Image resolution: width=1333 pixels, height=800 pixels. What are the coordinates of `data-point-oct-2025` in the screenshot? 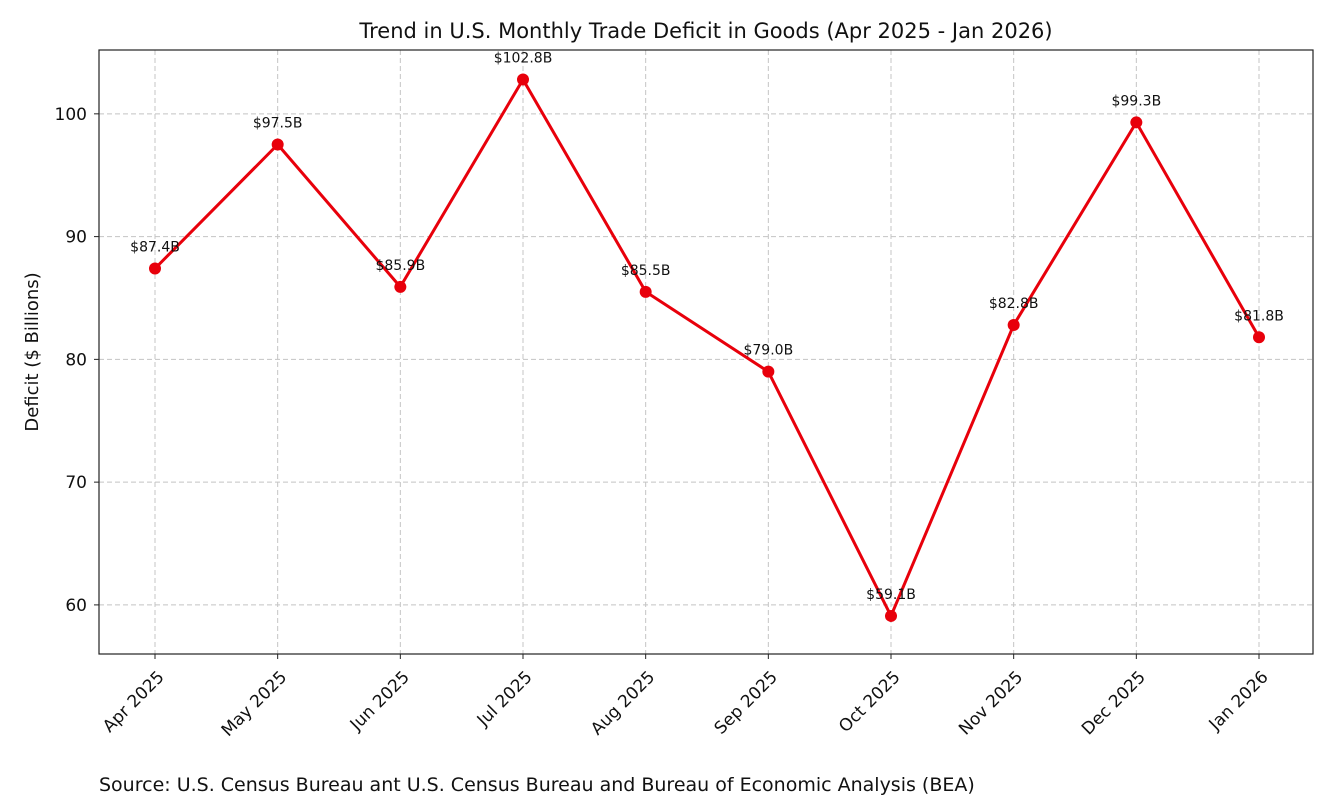 It's located at (891, 615).